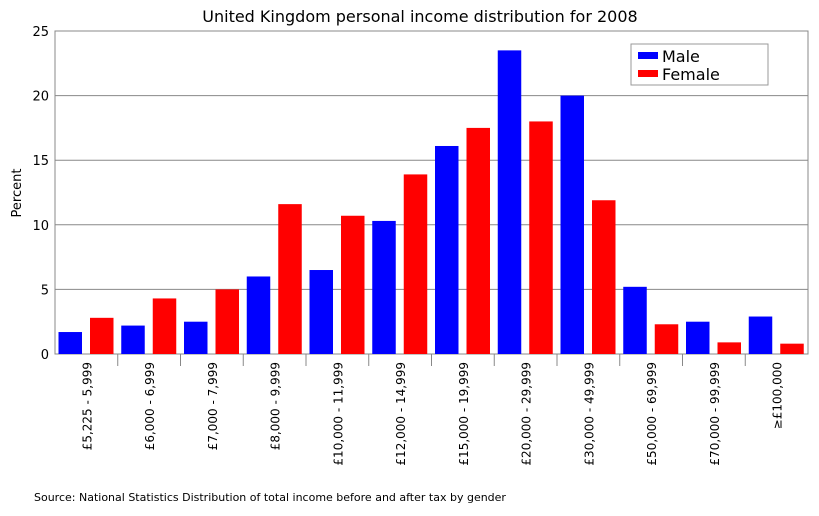 This screenshot has height=516, width=819. Describe the element at coordinates (150, 406) in the screenshot. I see `x-tick-label: £6,000 - 6,999` at that location.